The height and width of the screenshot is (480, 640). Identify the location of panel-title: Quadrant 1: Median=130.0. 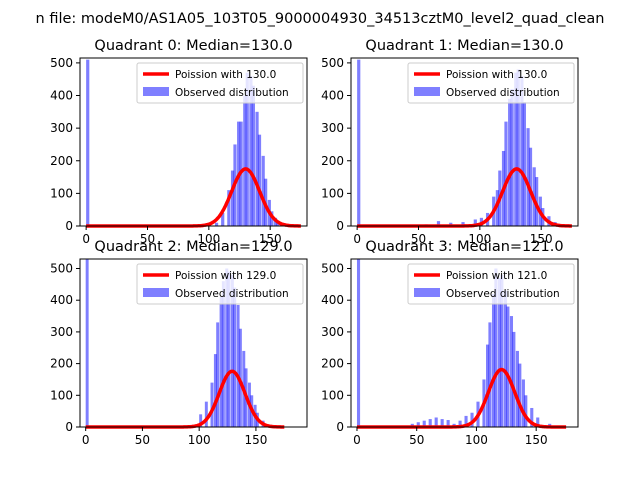
(464, 46).